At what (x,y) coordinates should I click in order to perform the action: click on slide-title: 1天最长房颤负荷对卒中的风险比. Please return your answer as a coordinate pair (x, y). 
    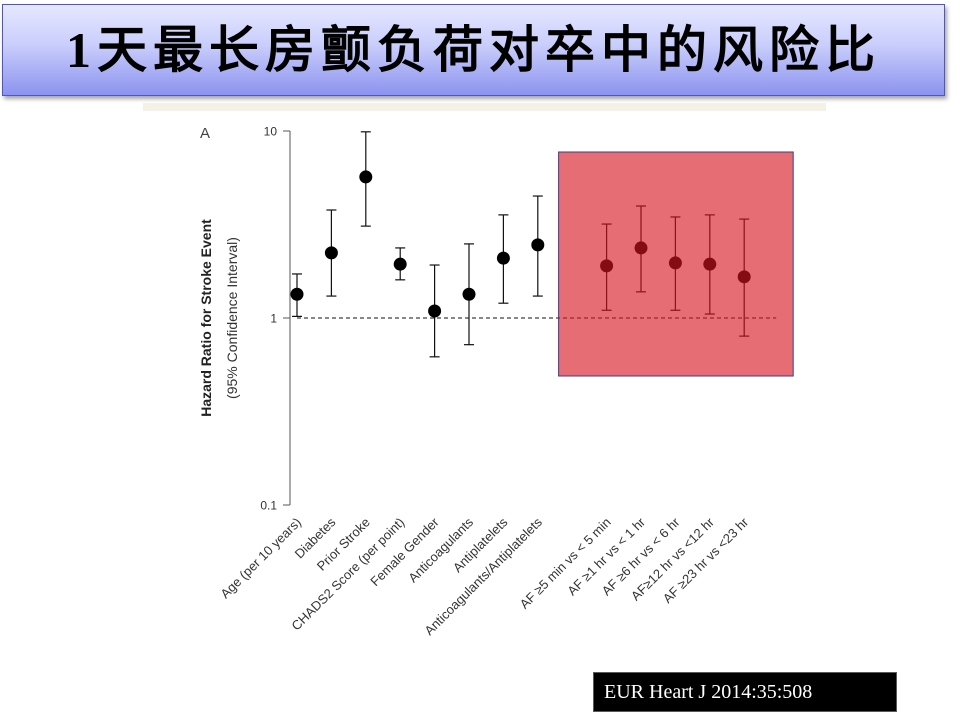
    Looking at the image, I should click on (473, 50).